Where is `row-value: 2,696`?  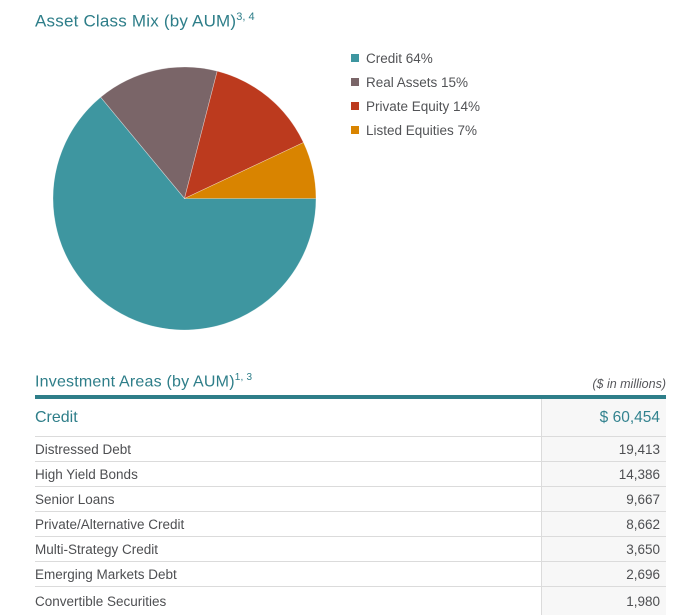
row-value: 2,696 is located at coordinates (603, 574).